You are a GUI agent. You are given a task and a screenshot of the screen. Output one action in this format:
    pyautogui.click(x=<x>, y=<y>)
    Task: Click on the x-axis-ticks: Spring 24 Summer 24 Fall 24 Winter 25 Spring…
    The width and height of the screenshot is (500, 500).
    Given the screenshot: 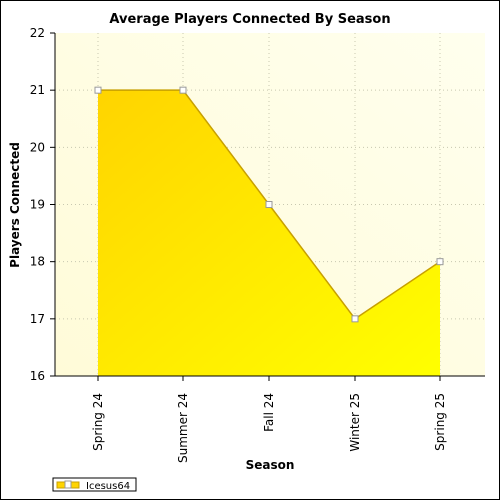 What is the action you would take?
    pyautogui.click(x=269, y=419)
    